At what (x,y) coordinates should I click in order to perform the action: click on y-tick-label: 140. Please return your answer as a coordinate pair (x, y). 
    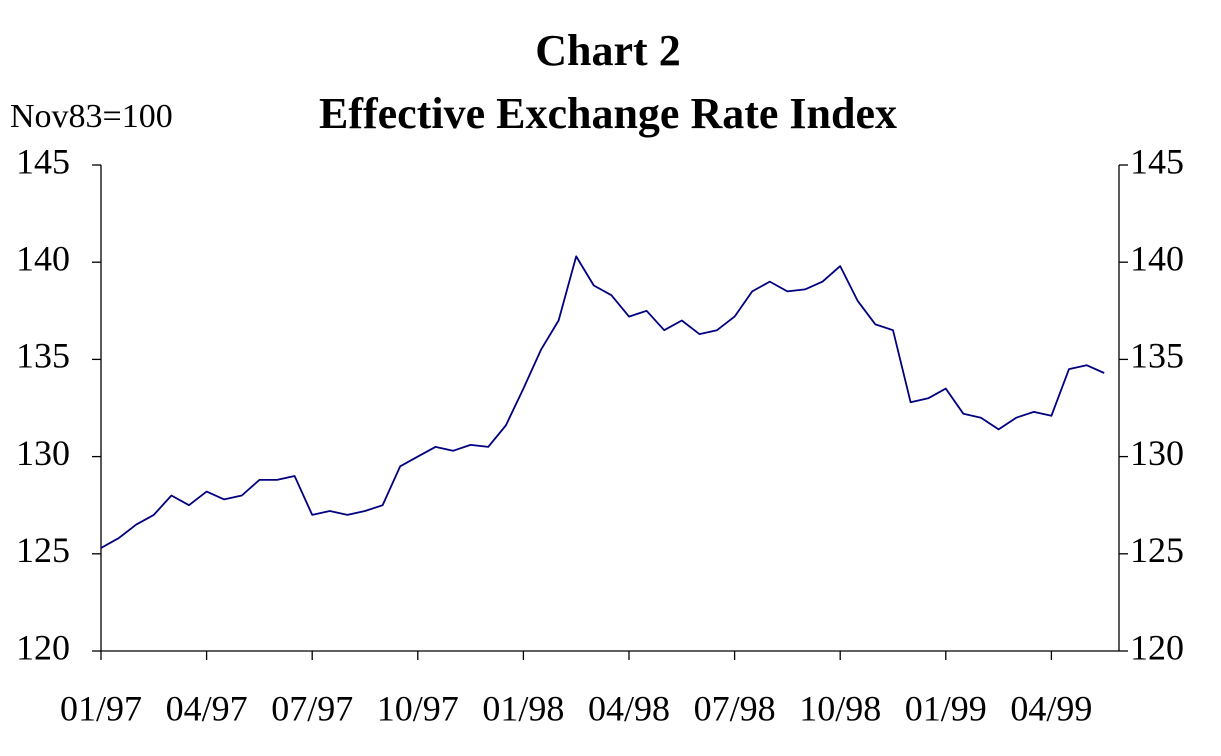
    Looking at the image, I should click on (43, 258).